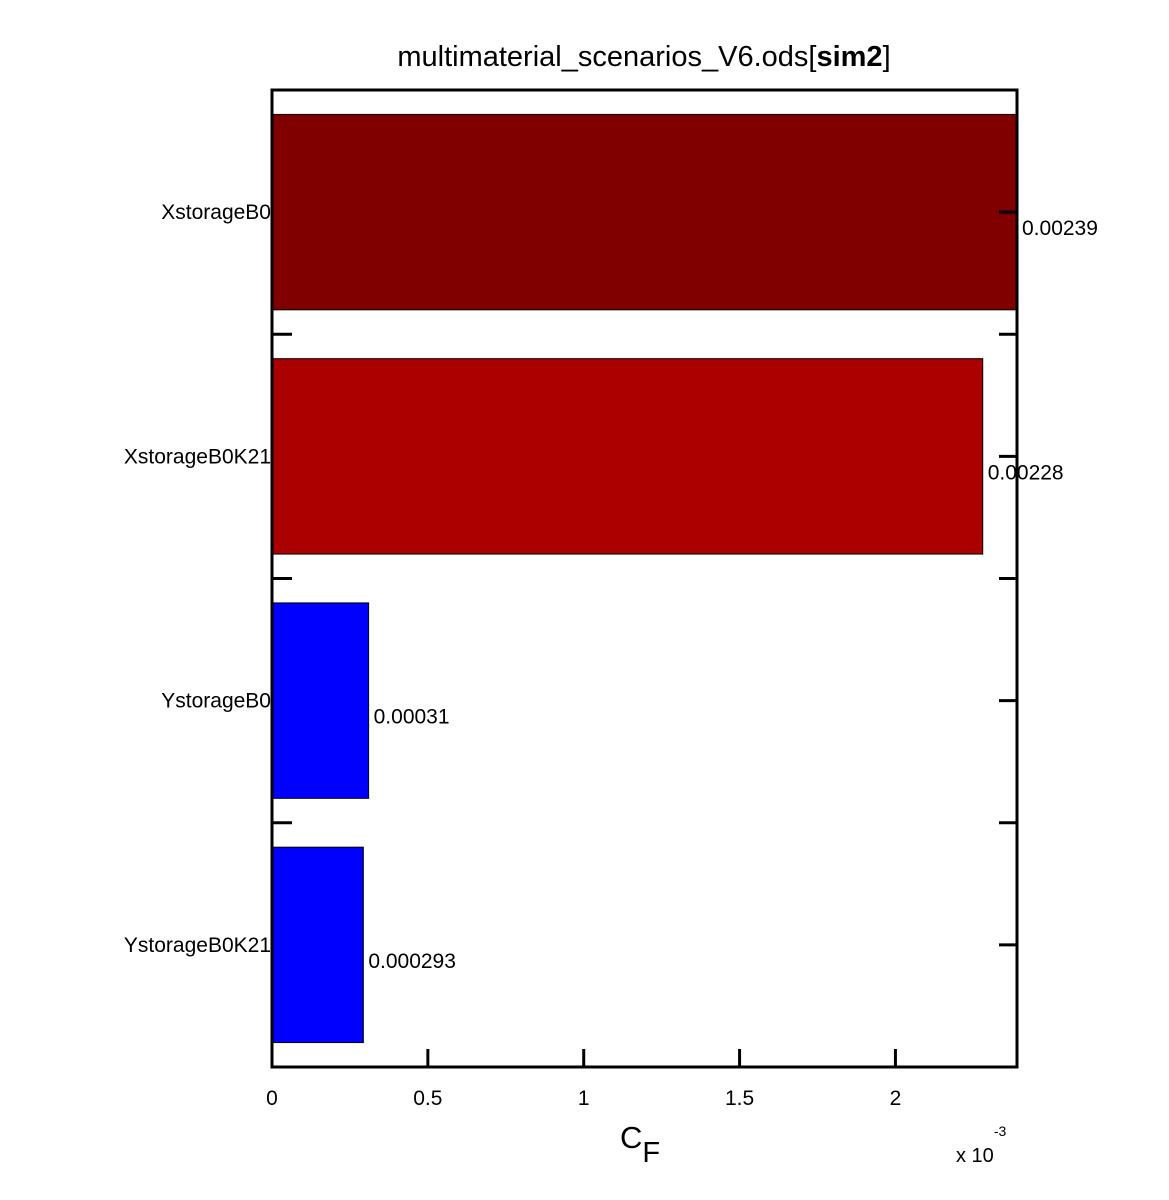 The height and width of the screenshot is (1200, 1169). Describe the element at coordinates (739, 1098) in the screenshot. I see `x-tick-label: 1.5` at that location.